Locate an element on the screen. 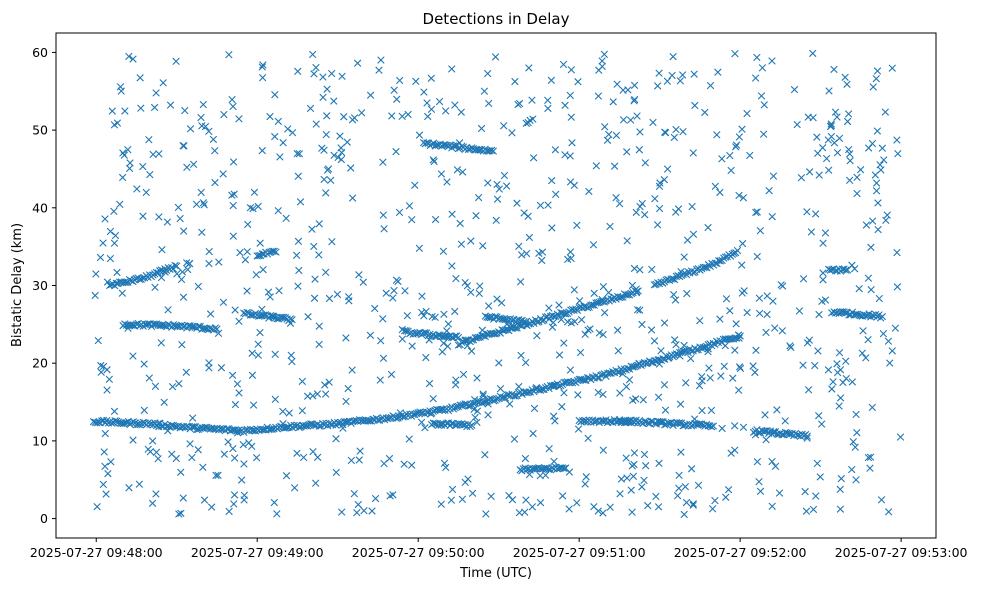 The width and height of the screenshot is (986, 590). y-tick-label: 0 is located at coordinates (44, 518).